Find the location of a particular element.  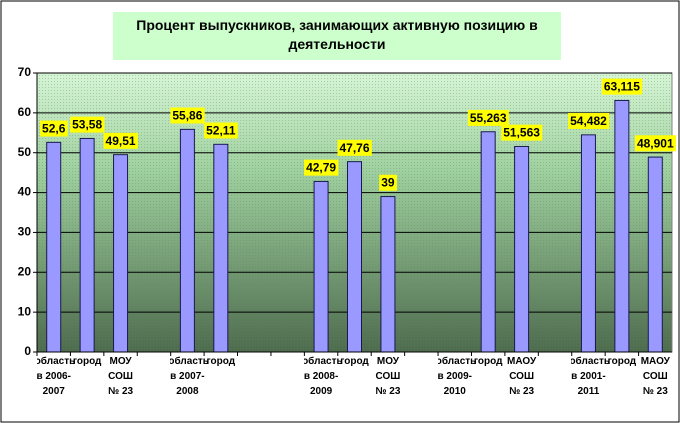

x-tick-wrap: область в 2008-2009 is located at coordinates (323, 376).